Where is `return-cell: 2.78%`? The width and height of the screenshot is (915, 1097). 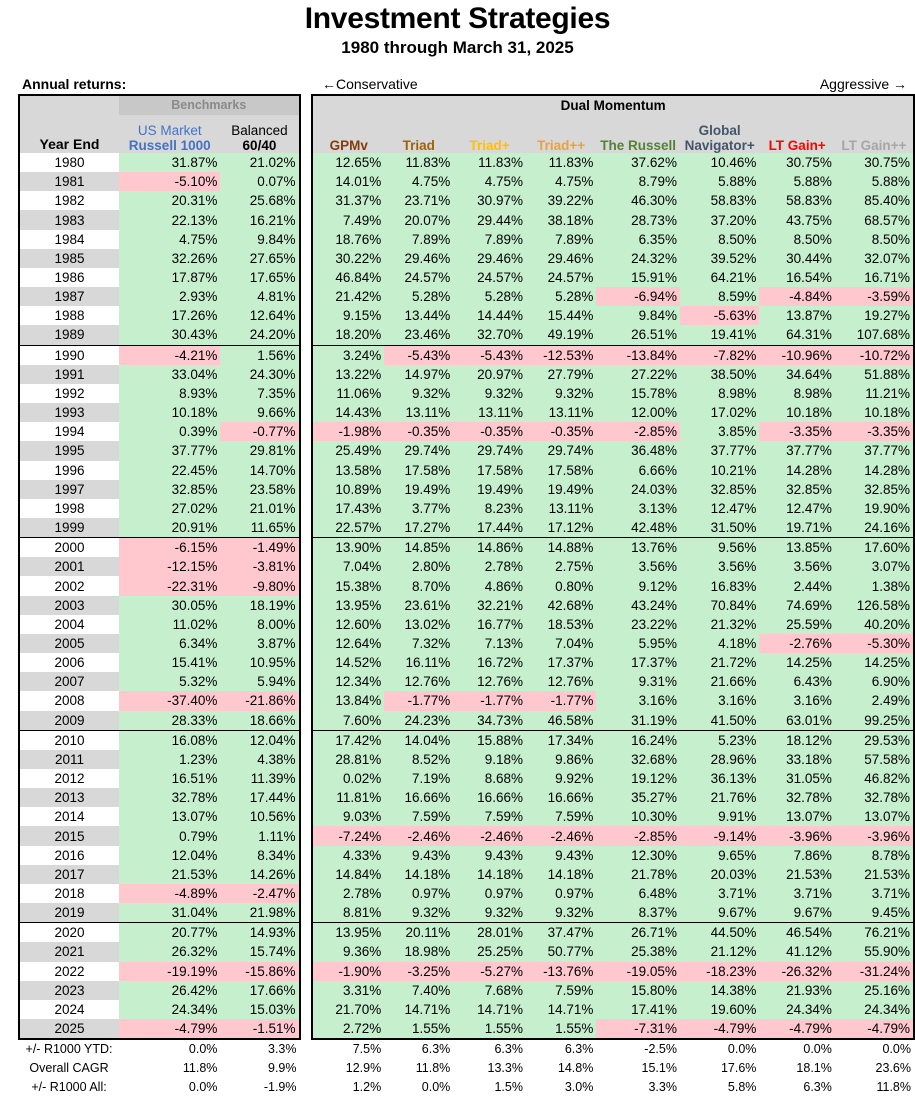 return-cell: 2.78% is located at coordinates (489, 567).